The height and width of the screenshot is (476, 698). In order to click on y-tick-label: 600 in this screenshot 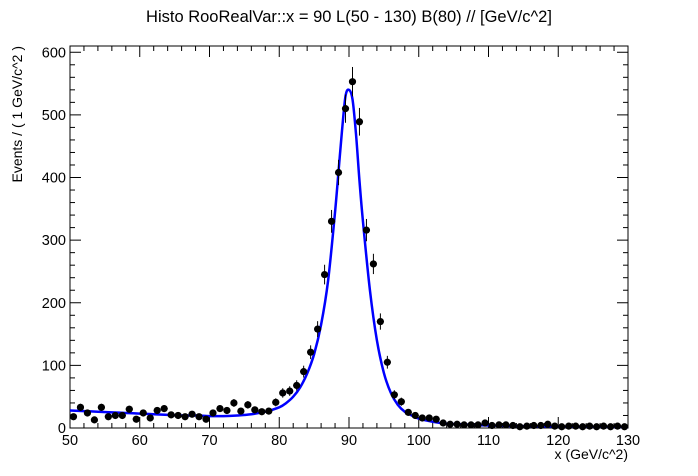, I will do `click(54, 53)`.